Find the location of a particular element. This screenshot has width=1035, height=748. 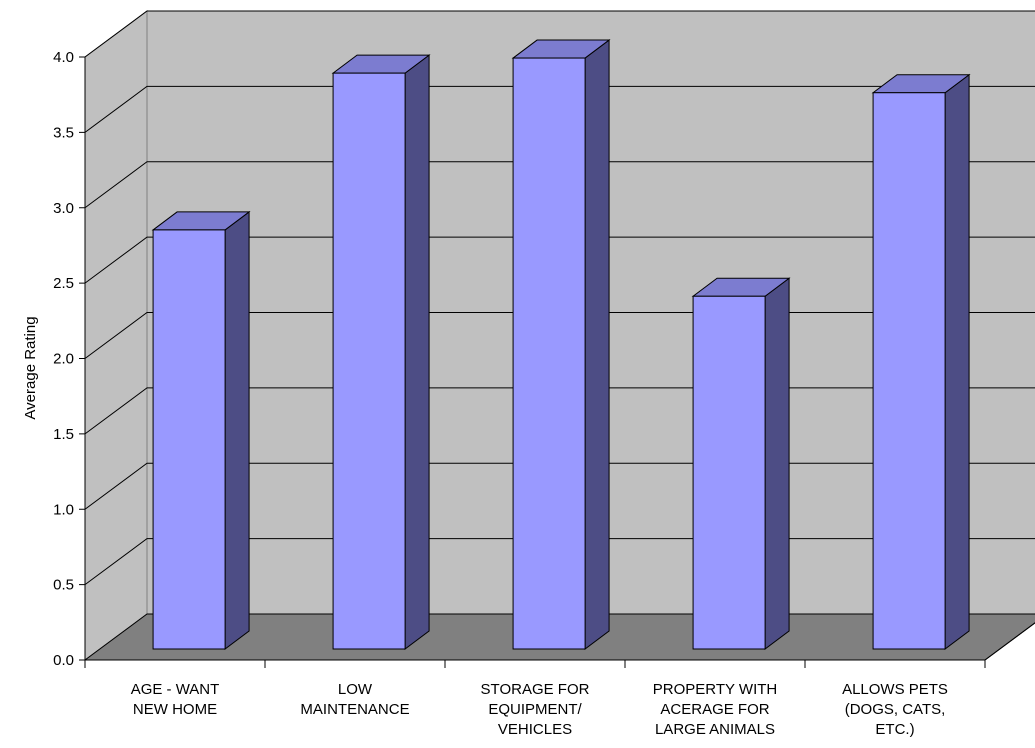

x-category-label-line: ALLOWS PETS is located at coordinates (895, 689).